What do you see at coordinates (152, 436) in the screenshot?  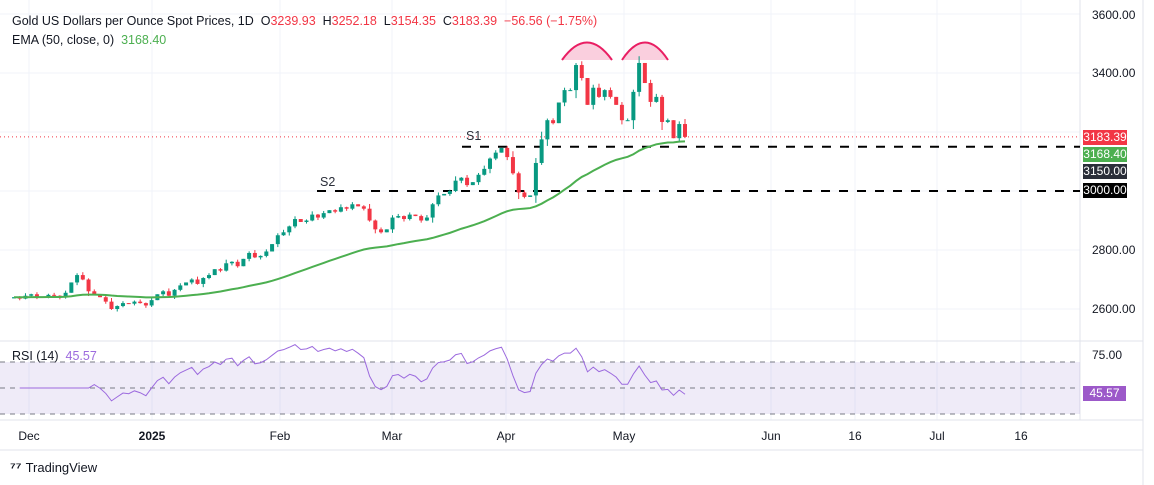 I see `time-tick: 2025` at bounding box center [152, 436].